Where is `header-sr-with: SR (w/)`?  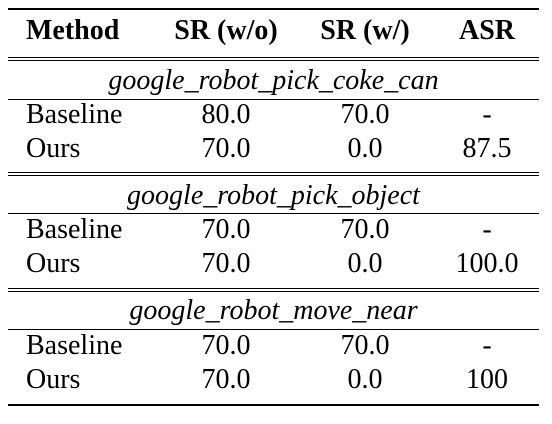
header-sr-with: SR (w/) is located at coordinates (365, 30).